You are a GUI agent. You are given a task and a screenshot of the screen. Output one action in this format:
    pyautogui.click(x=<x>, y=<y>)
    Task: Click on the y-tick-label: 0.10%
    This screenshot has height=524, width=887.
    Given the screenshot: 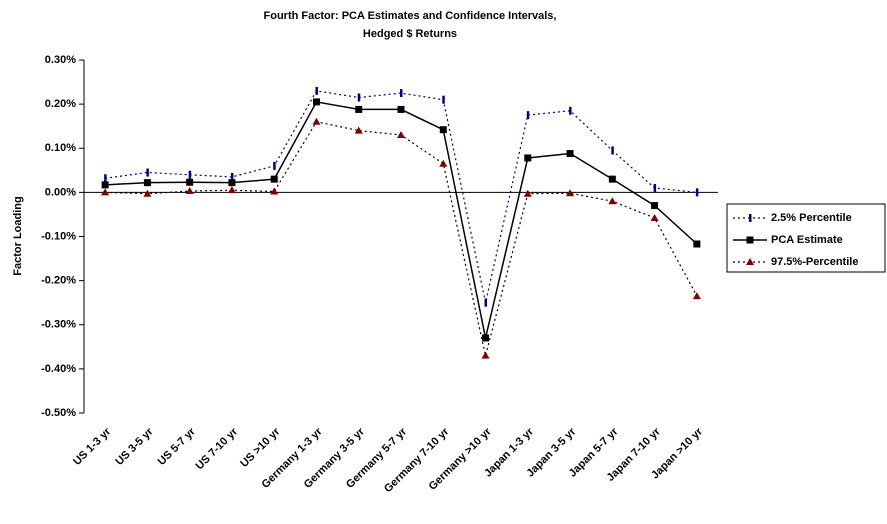 What is the action you would take?
    pyautogui.click(x=60, y=148)
    